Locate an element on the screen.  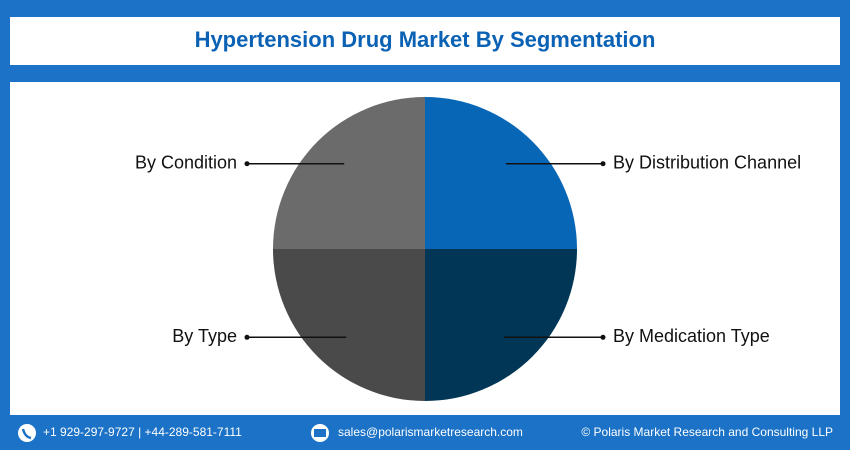
phone-icon is located at coordinates (27, 433).